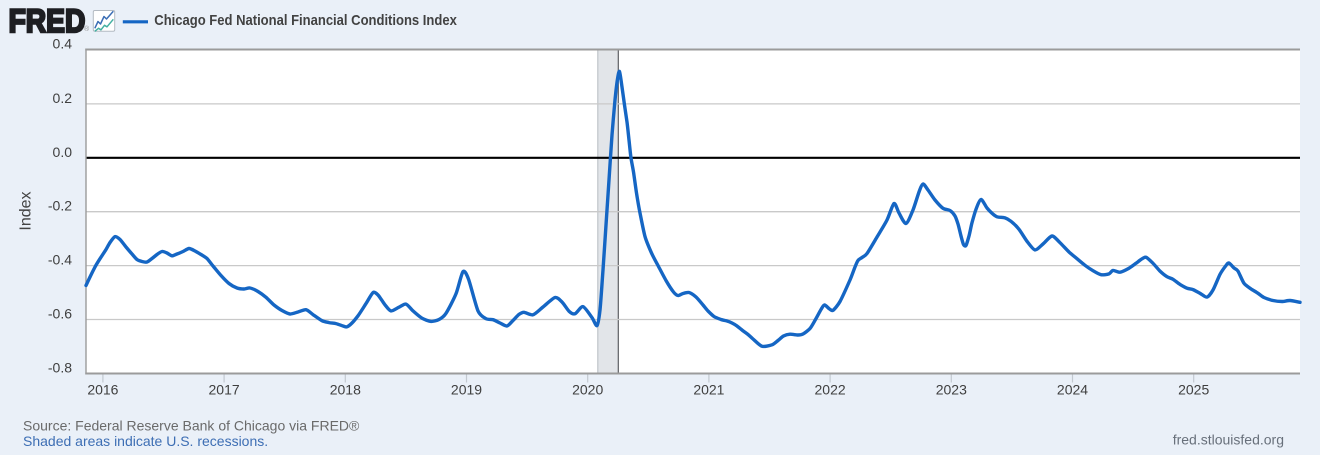 The width and height of the screenshot is (1320, 455). I want to click on svg-text: 2021, so click(708, 389).